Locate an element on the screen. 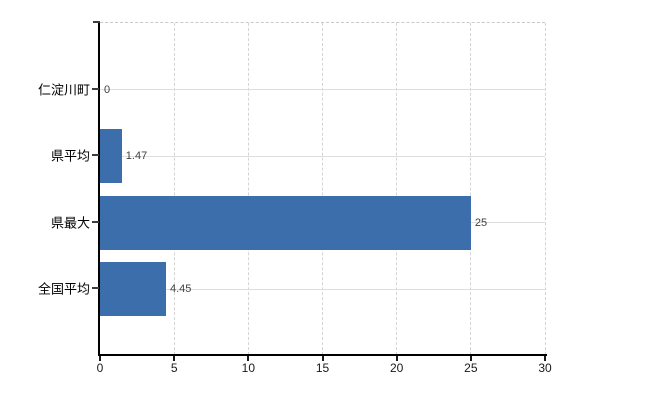 The height and width of the screenshot is (400, 650). x-axis-line is located at coordinates (322, 355).